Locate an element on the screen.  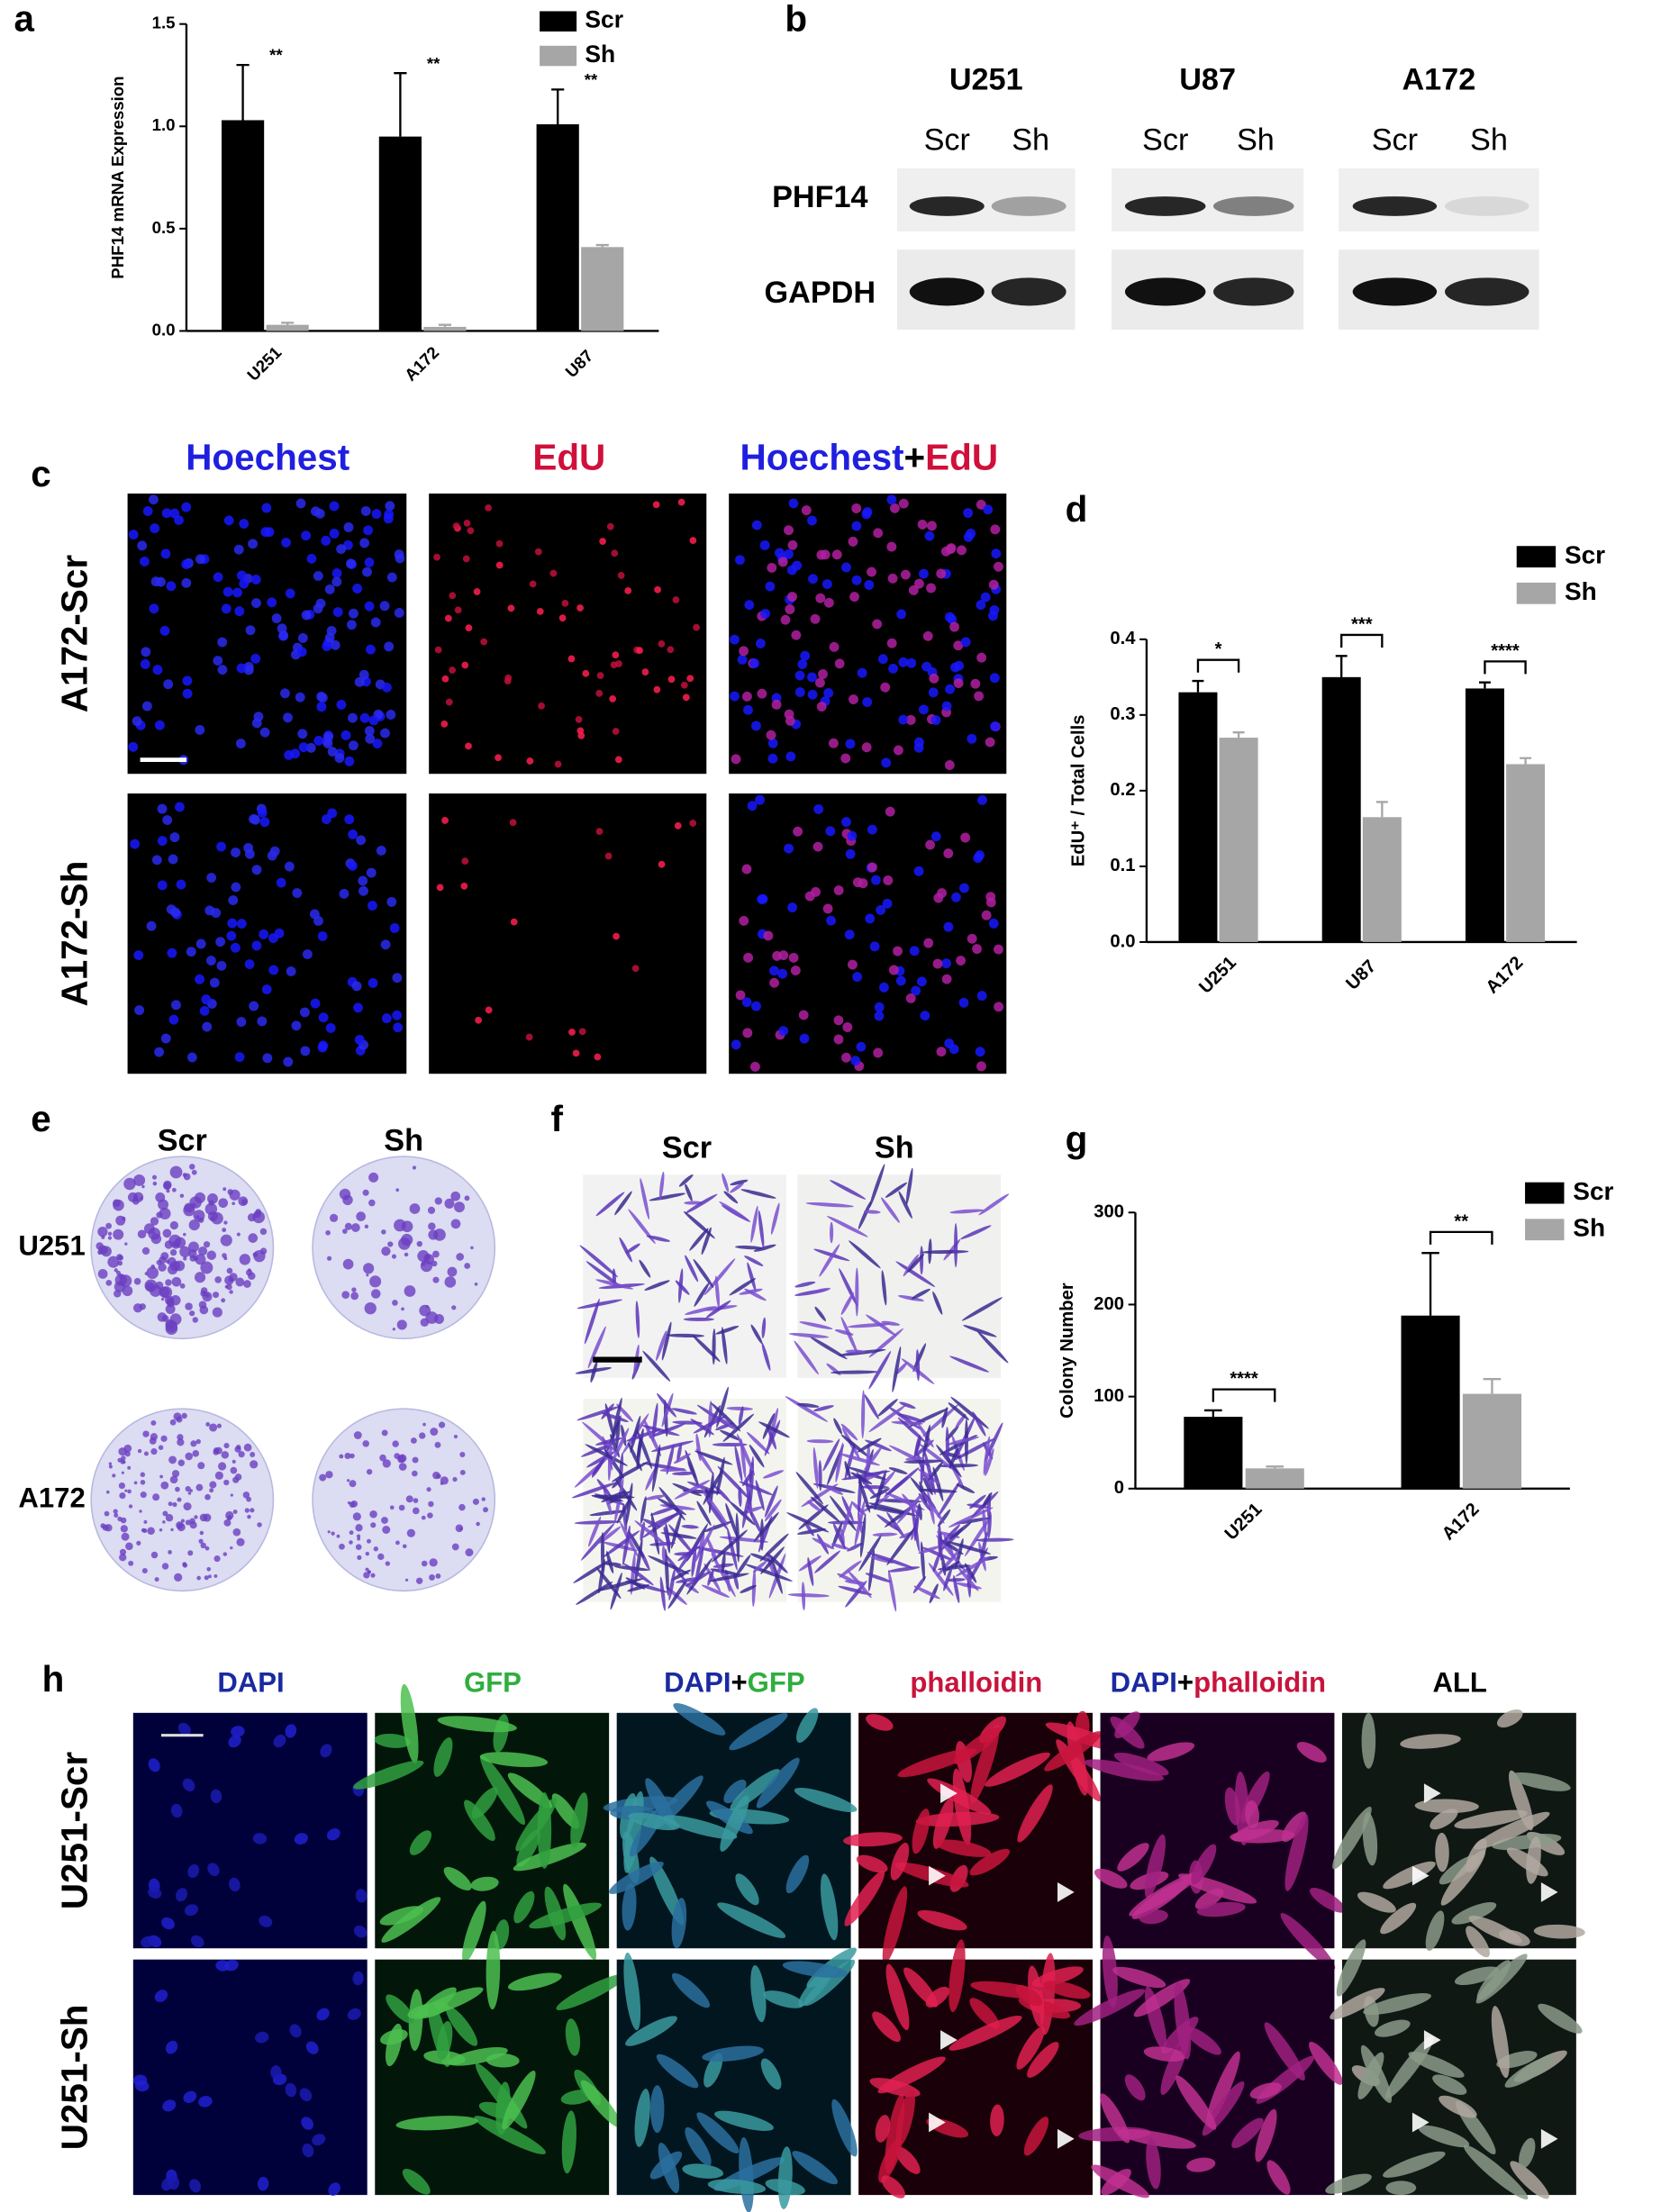
significance-label: ** is located at coordinates (276, 55).